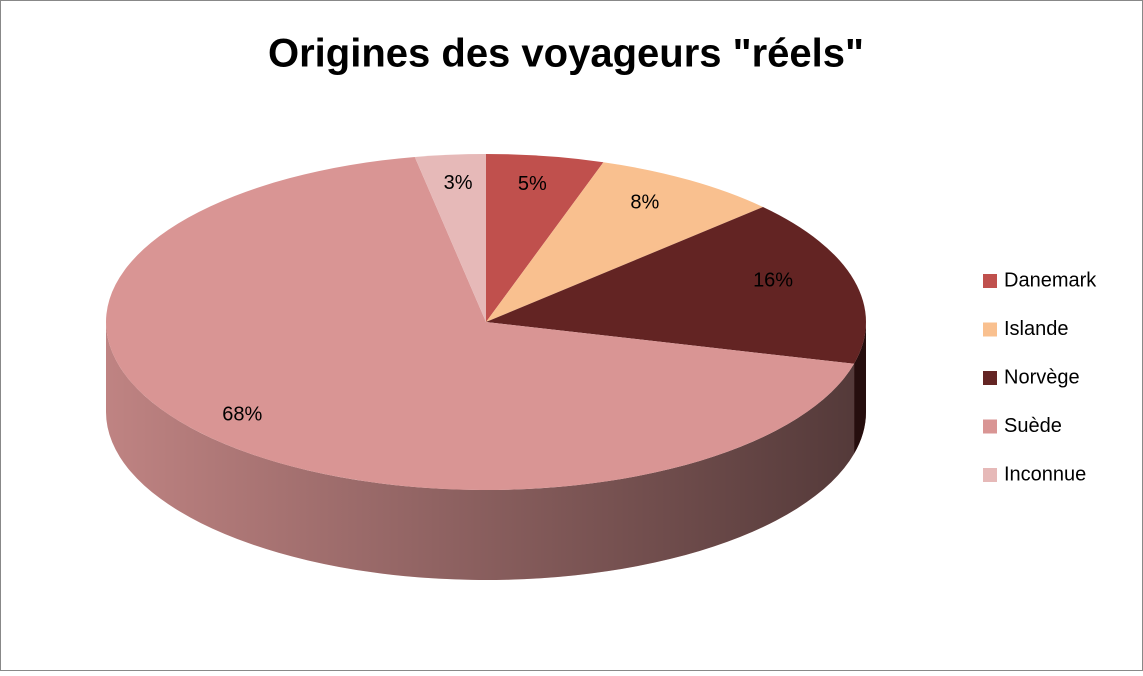 The image size is (1143, 676). I want to click on data-label: 68%, so click(242, 414).